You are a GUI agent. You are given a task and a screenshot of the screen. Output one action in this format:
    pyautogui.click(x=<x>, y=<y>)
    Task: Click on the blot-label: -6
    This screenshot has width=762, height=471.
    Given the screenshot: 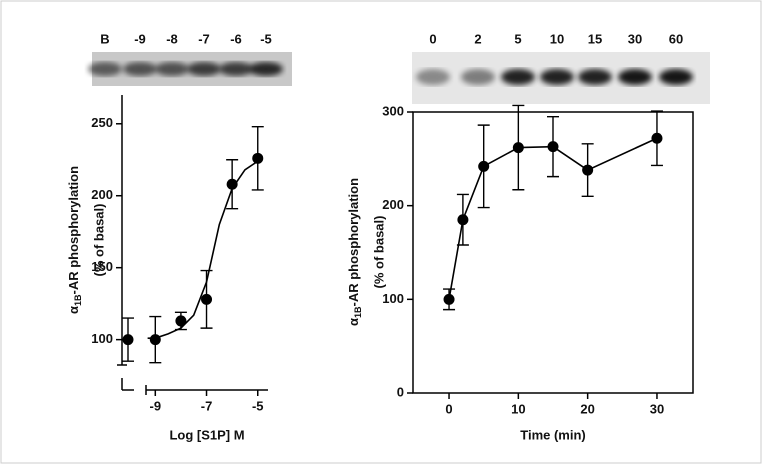 What is the action you would take?
    pyautogui.click(x=236, y=38)
    